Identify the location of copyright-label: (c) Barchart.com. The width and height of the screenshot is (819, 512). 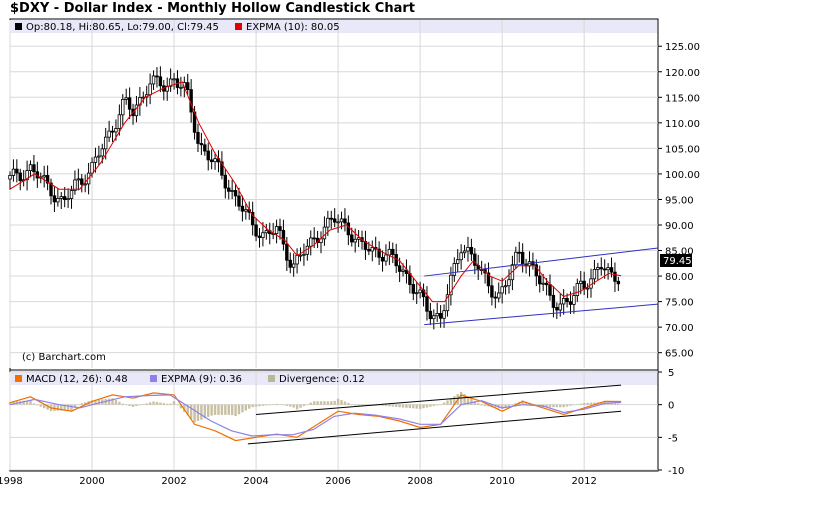
(64, 357).